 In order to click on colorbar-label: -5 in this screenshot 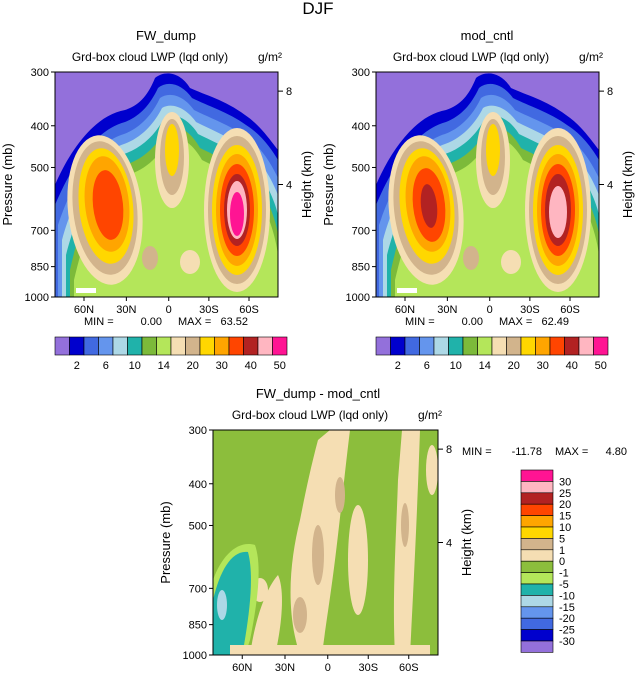, I will do `click(564, 585)`.